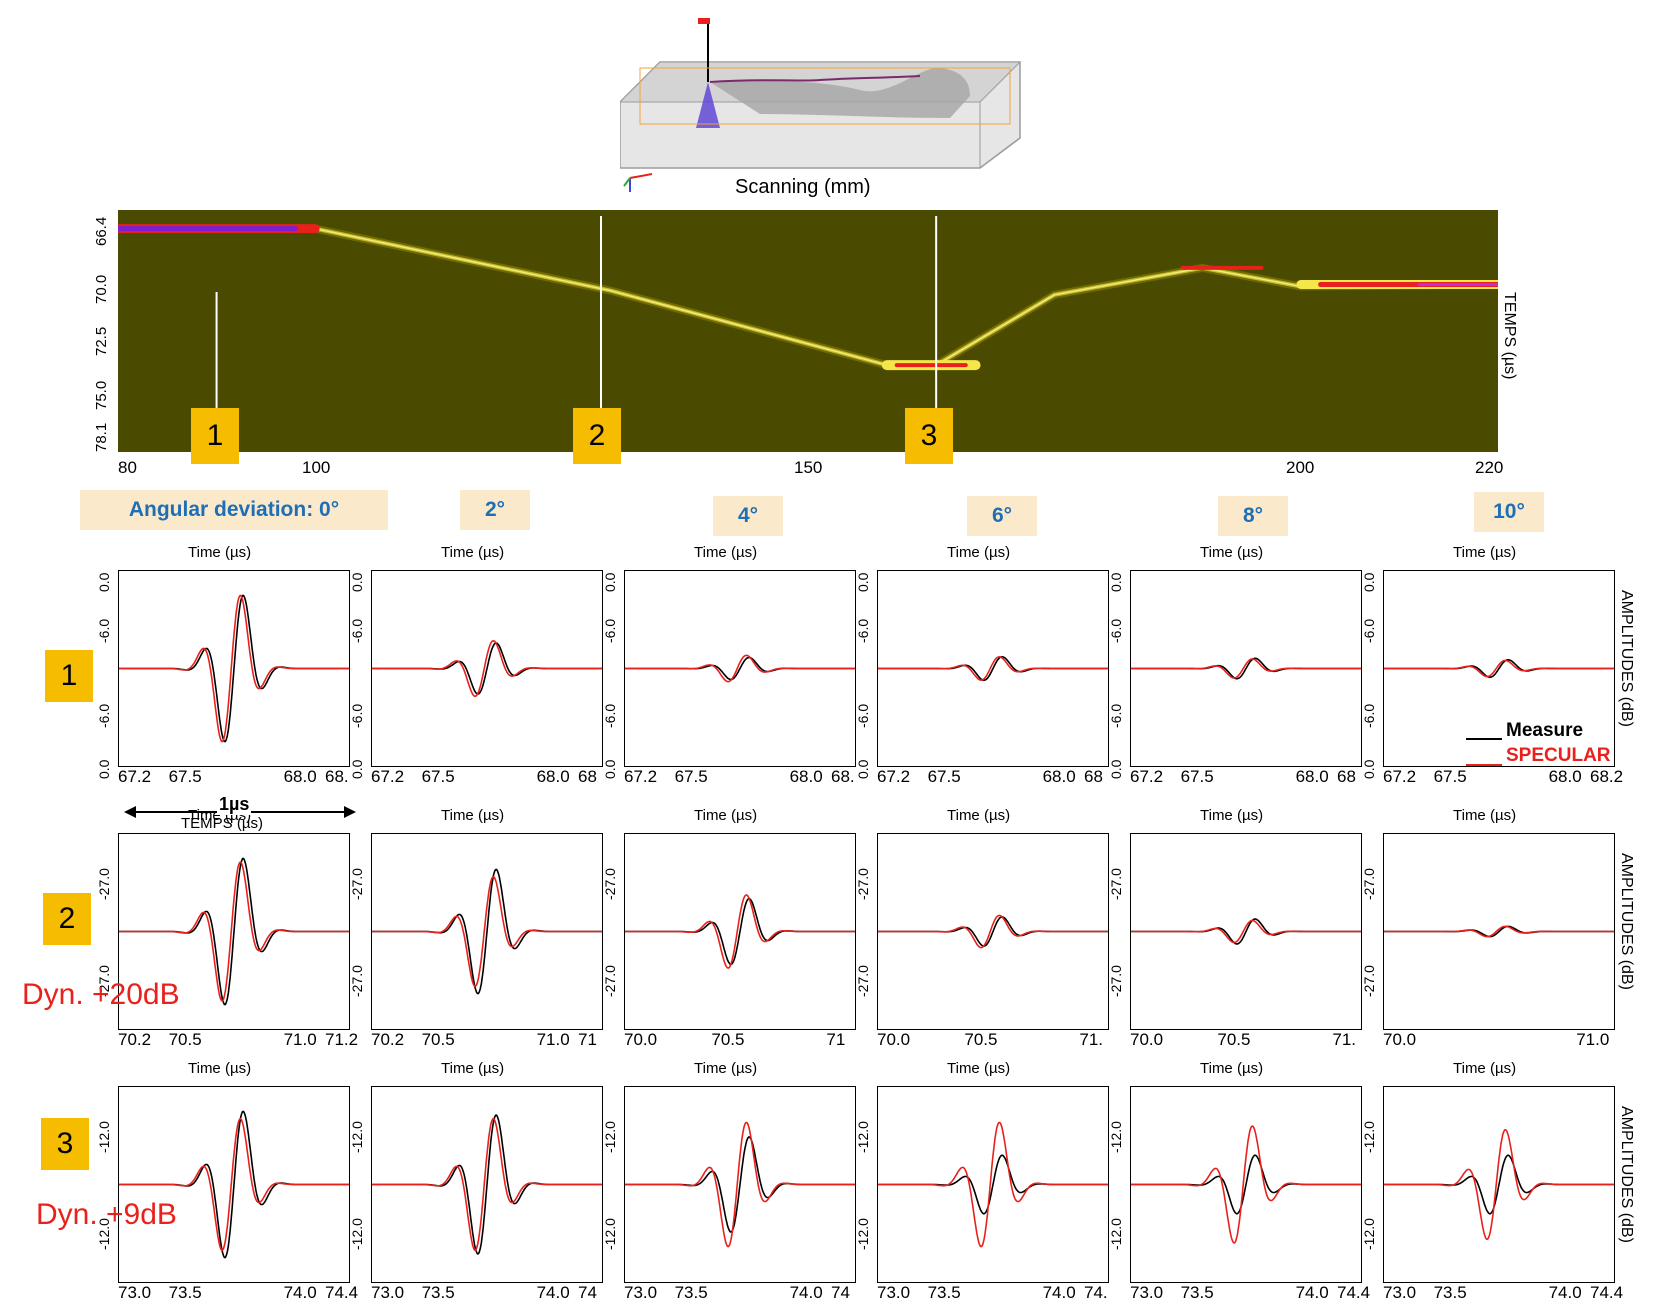  What do you see at coordinates (1607, 776) in the screenshot?
I see `panel-x-tick: 68.2` at bounding box center [1607, 776].